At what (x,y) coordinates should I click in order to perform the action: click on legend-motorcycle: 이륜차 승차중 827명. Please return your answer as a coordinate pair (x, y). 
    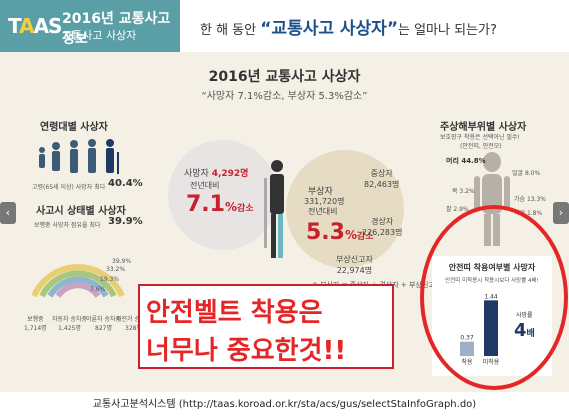
    Looking at the image, I should click on (104, 324).